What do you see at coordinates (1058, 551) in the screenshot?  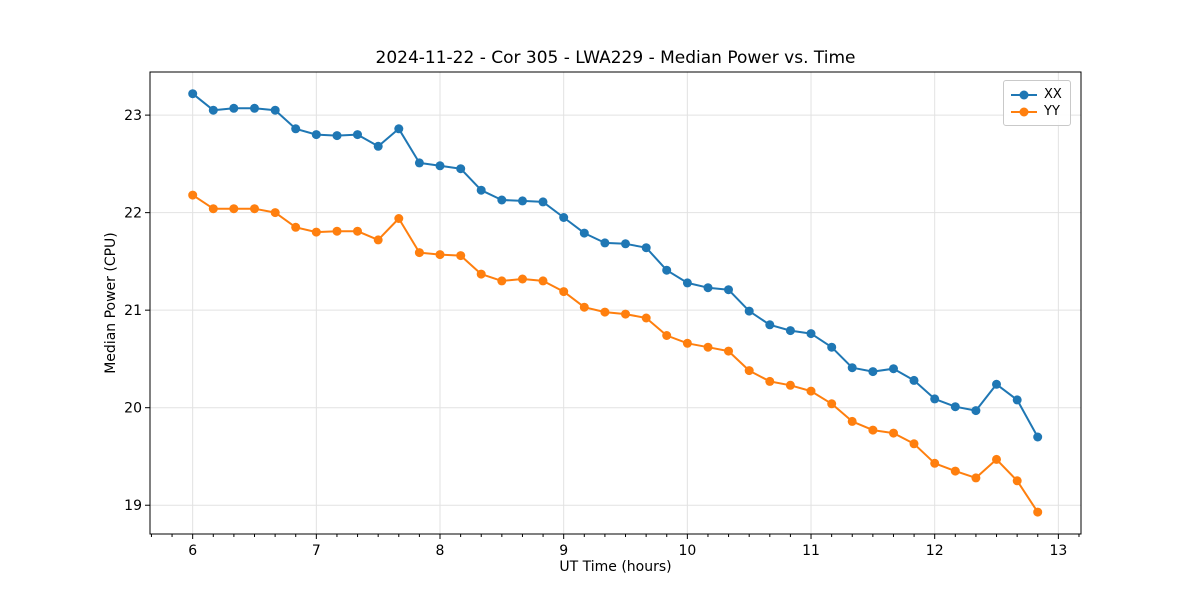 I see `x-tick-label: 13` at bounding box center [1058, 551].